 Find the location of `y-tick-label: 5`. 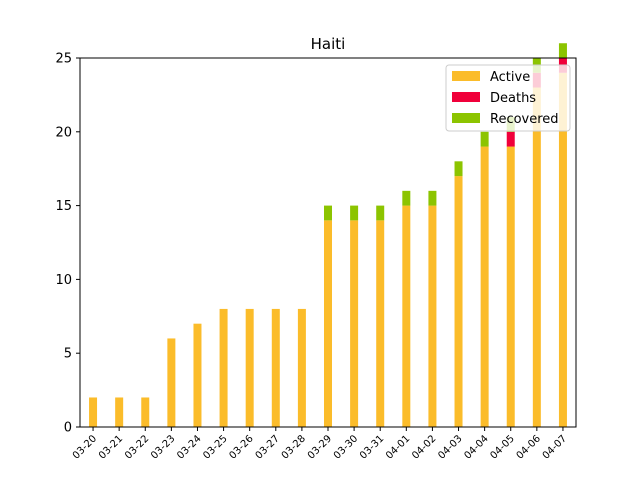

y-tick-label: 5 is located at coordinates (68, 354).